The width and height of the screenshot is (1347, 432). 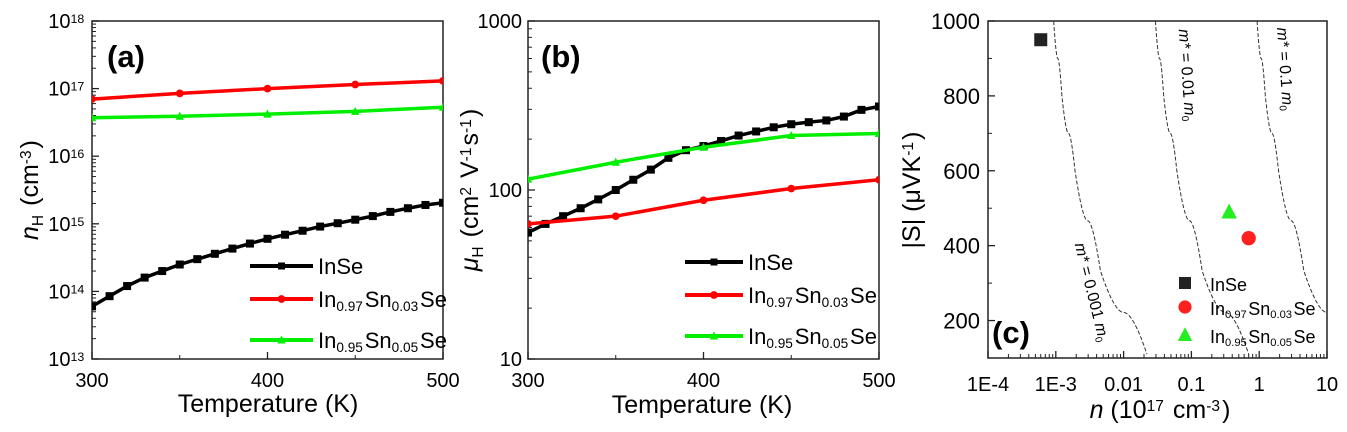 What do you see at coordinates (67, 225) in the screenshot?
I see `y-tick-label: 1015` at bounding box center [67, 225].